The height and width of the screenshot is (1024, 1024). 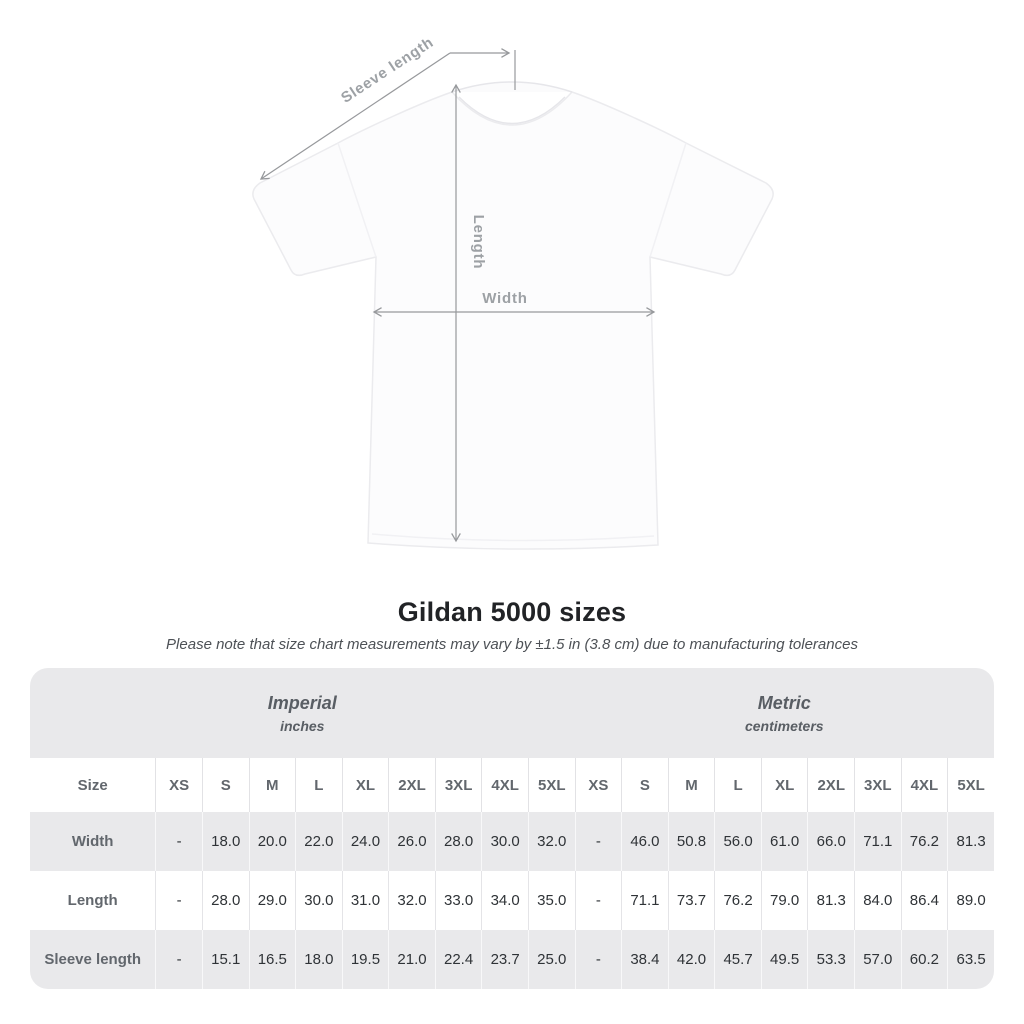 What do you see at coordinates (365, 841) in the screenshot?
I see `table-cell: 24.0` at bounding box center [365, 841].